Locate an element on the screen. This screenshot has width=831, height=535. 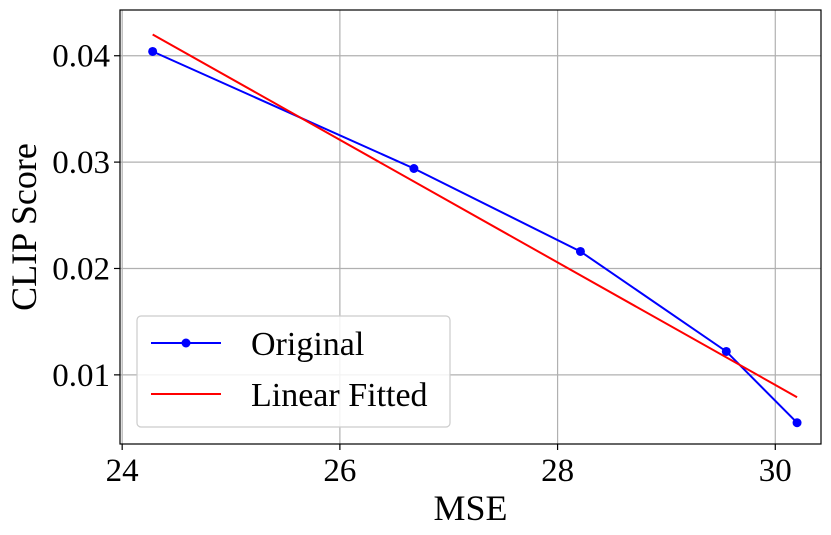
x-tick-label: 26 is located at coordinates (339, 471).